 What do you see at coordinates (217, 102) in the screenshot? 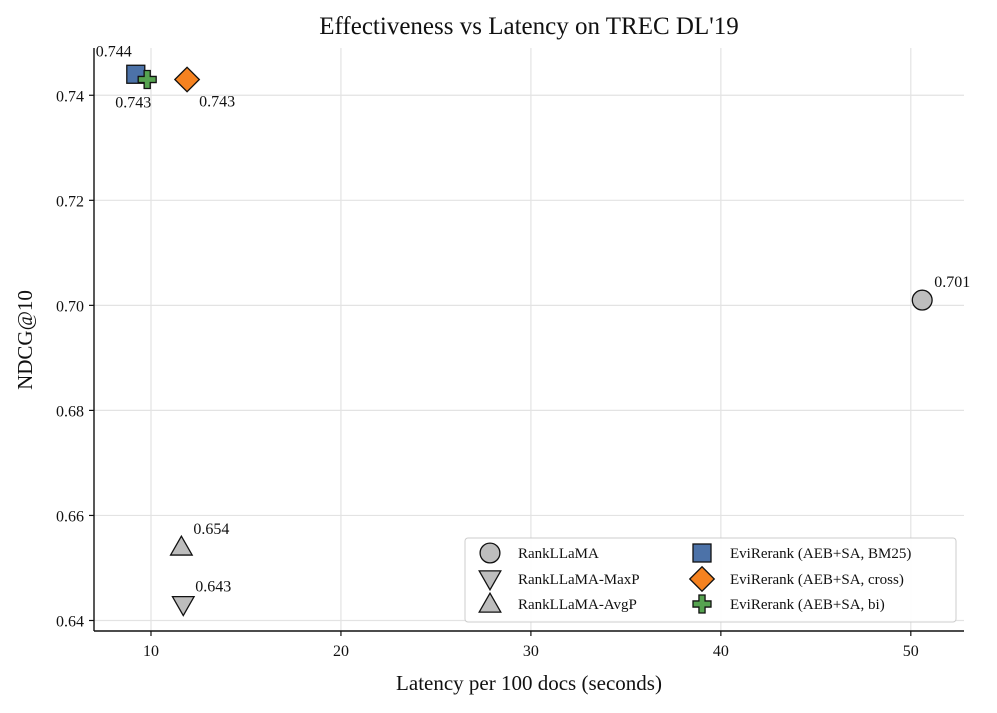
I see `data-label-evirerank-aeb-sa-cross: 0.743` at bounding box center [217, 102].